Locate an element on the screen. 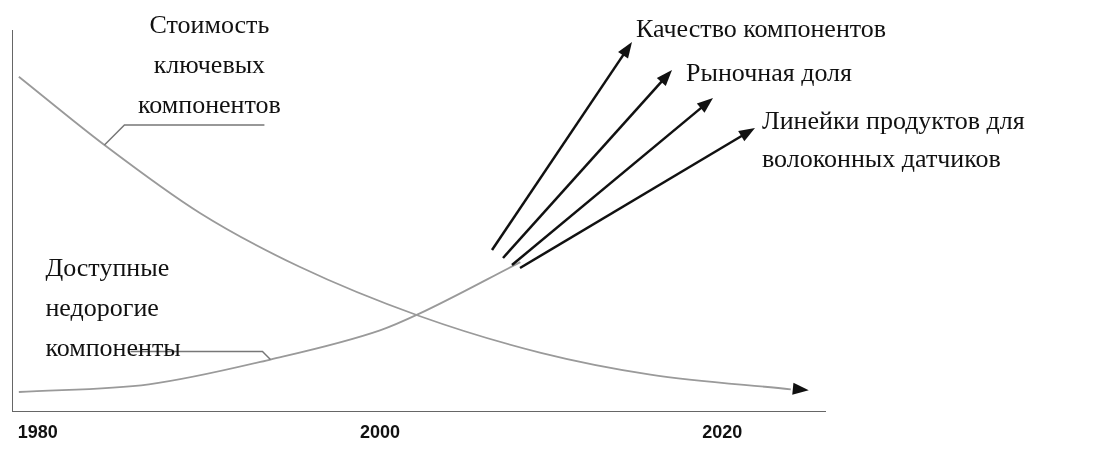  annotation: Рыночная доля is located at coordinates (769, 73).